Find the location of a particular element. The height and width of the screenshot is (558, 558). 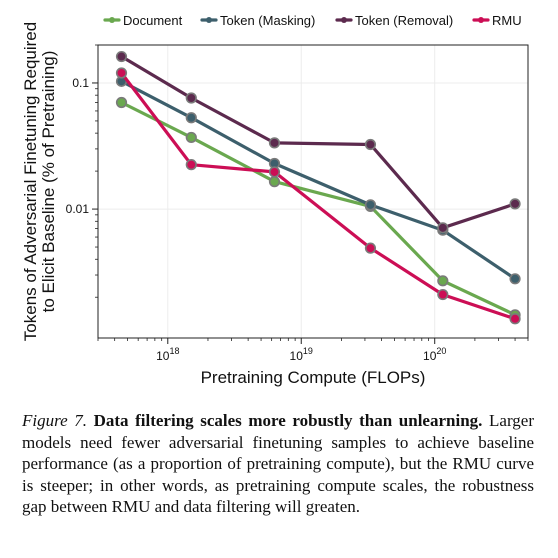

legend-item-document: Document is located at coordinates (143, 20).